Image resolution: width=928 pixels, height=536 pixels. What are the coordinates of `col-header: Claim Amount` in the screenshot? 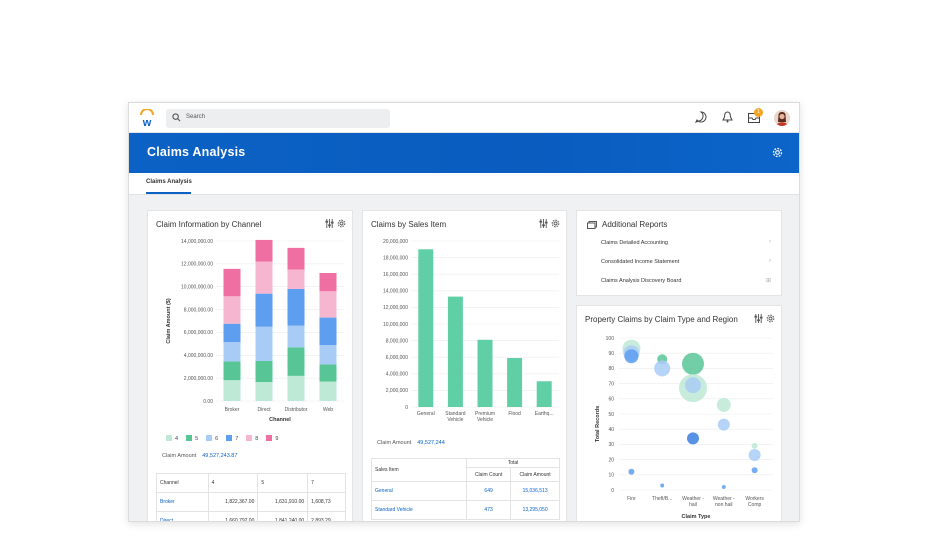 It's located at (535, 474).